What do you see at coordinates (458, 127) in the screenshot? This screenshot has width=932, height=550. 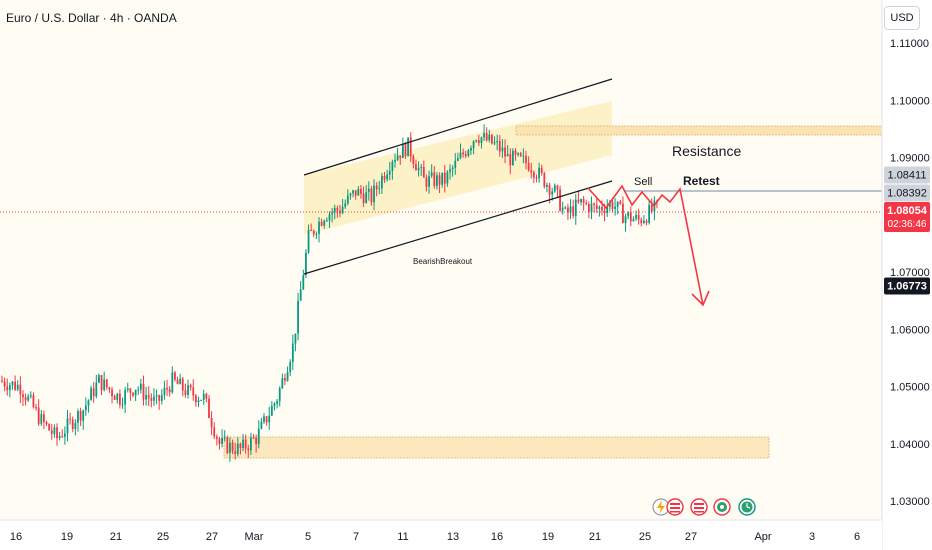 I see `channel-upper-line` at bounding box center [458, 127].